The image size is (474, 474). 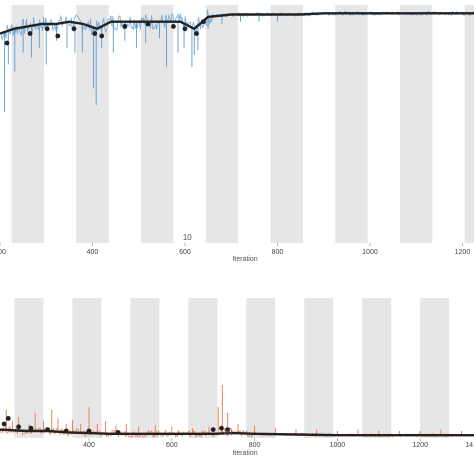 I want to click on bottom-chart-raw-series, so click(x=237, y=411).